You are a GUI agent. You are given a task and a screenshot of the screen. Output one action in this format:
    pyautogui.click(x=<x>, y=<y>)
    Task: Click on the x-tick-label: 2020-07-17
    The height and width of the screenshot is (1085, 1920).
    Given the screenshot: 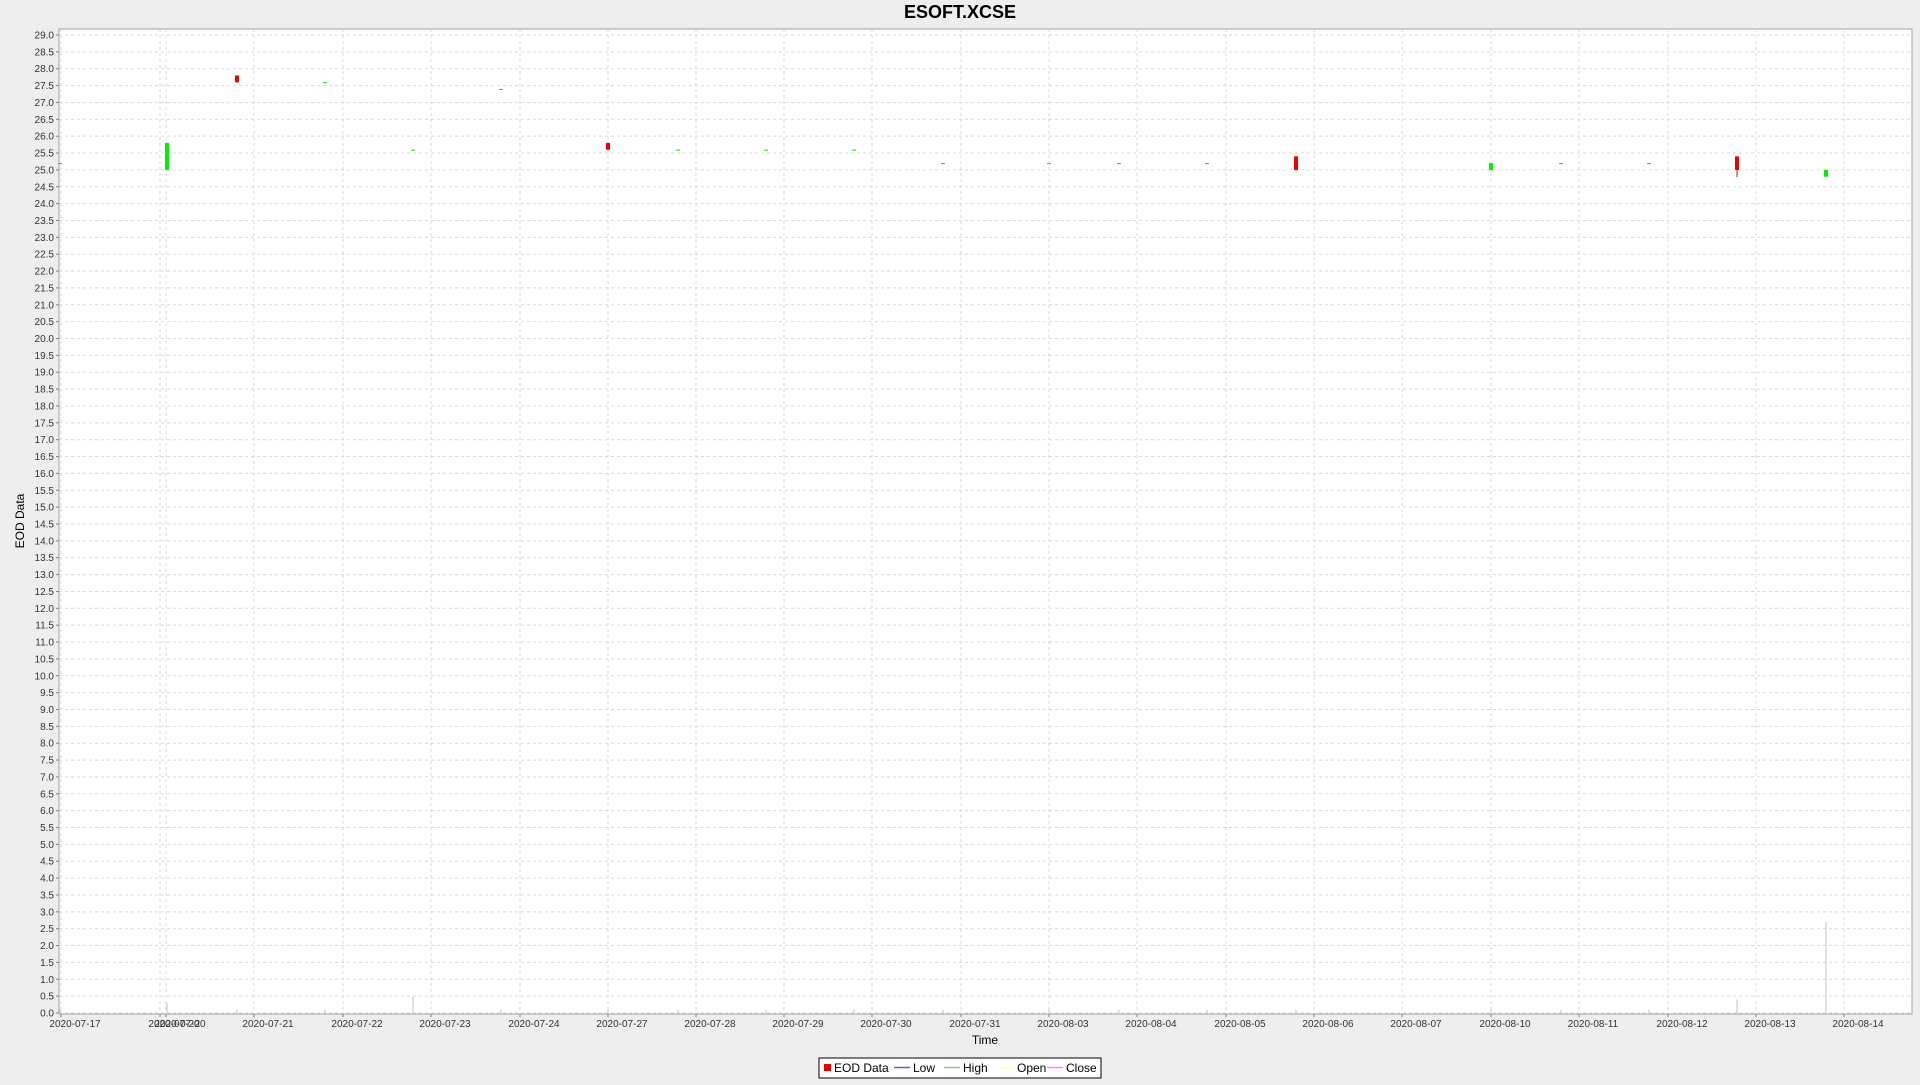 What is the action you would take?
    pyautogui.click(x=75, y=1024)
    